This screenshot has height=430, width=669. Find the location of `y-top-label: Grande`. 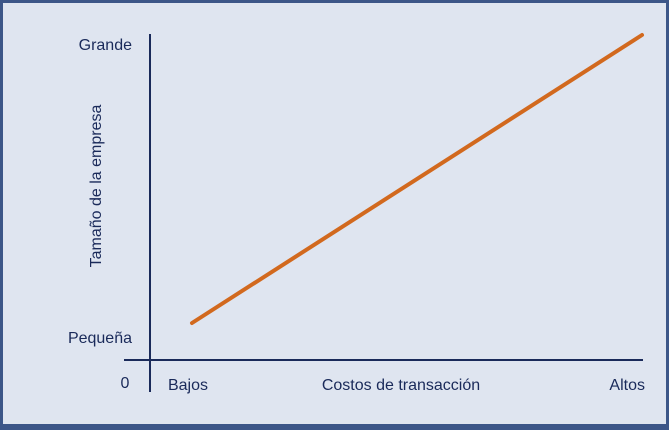

y-top-label: Grande is located at coordinates (105, 45).